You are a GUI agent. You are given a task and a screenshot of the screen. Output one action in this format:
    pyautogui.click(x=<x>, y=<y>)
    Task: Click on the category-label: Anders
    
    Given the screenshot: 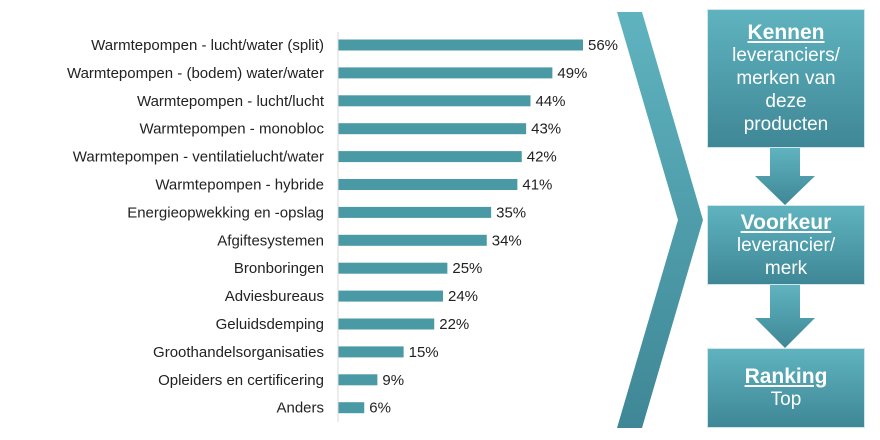 What is the action you would take?
    pyautogui.click(x=300, y=408)
    